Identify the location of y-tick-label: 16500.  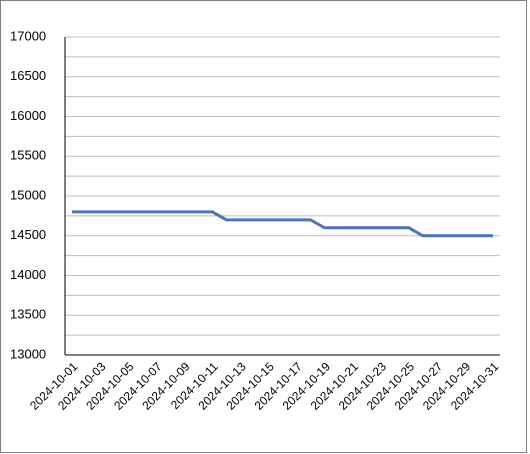
(28, 75).